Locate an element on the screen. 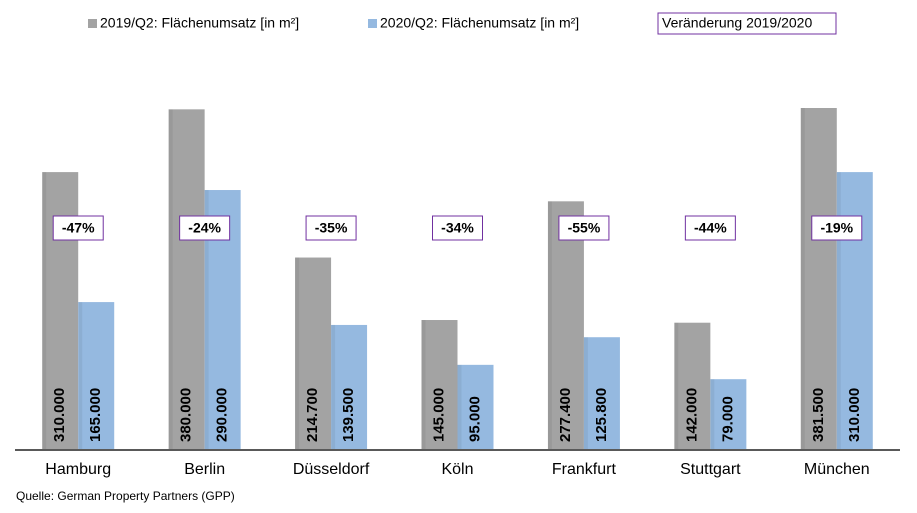 This screenshot has width=917, height=513. change-label: -44% is located at coordinates (710, 228).